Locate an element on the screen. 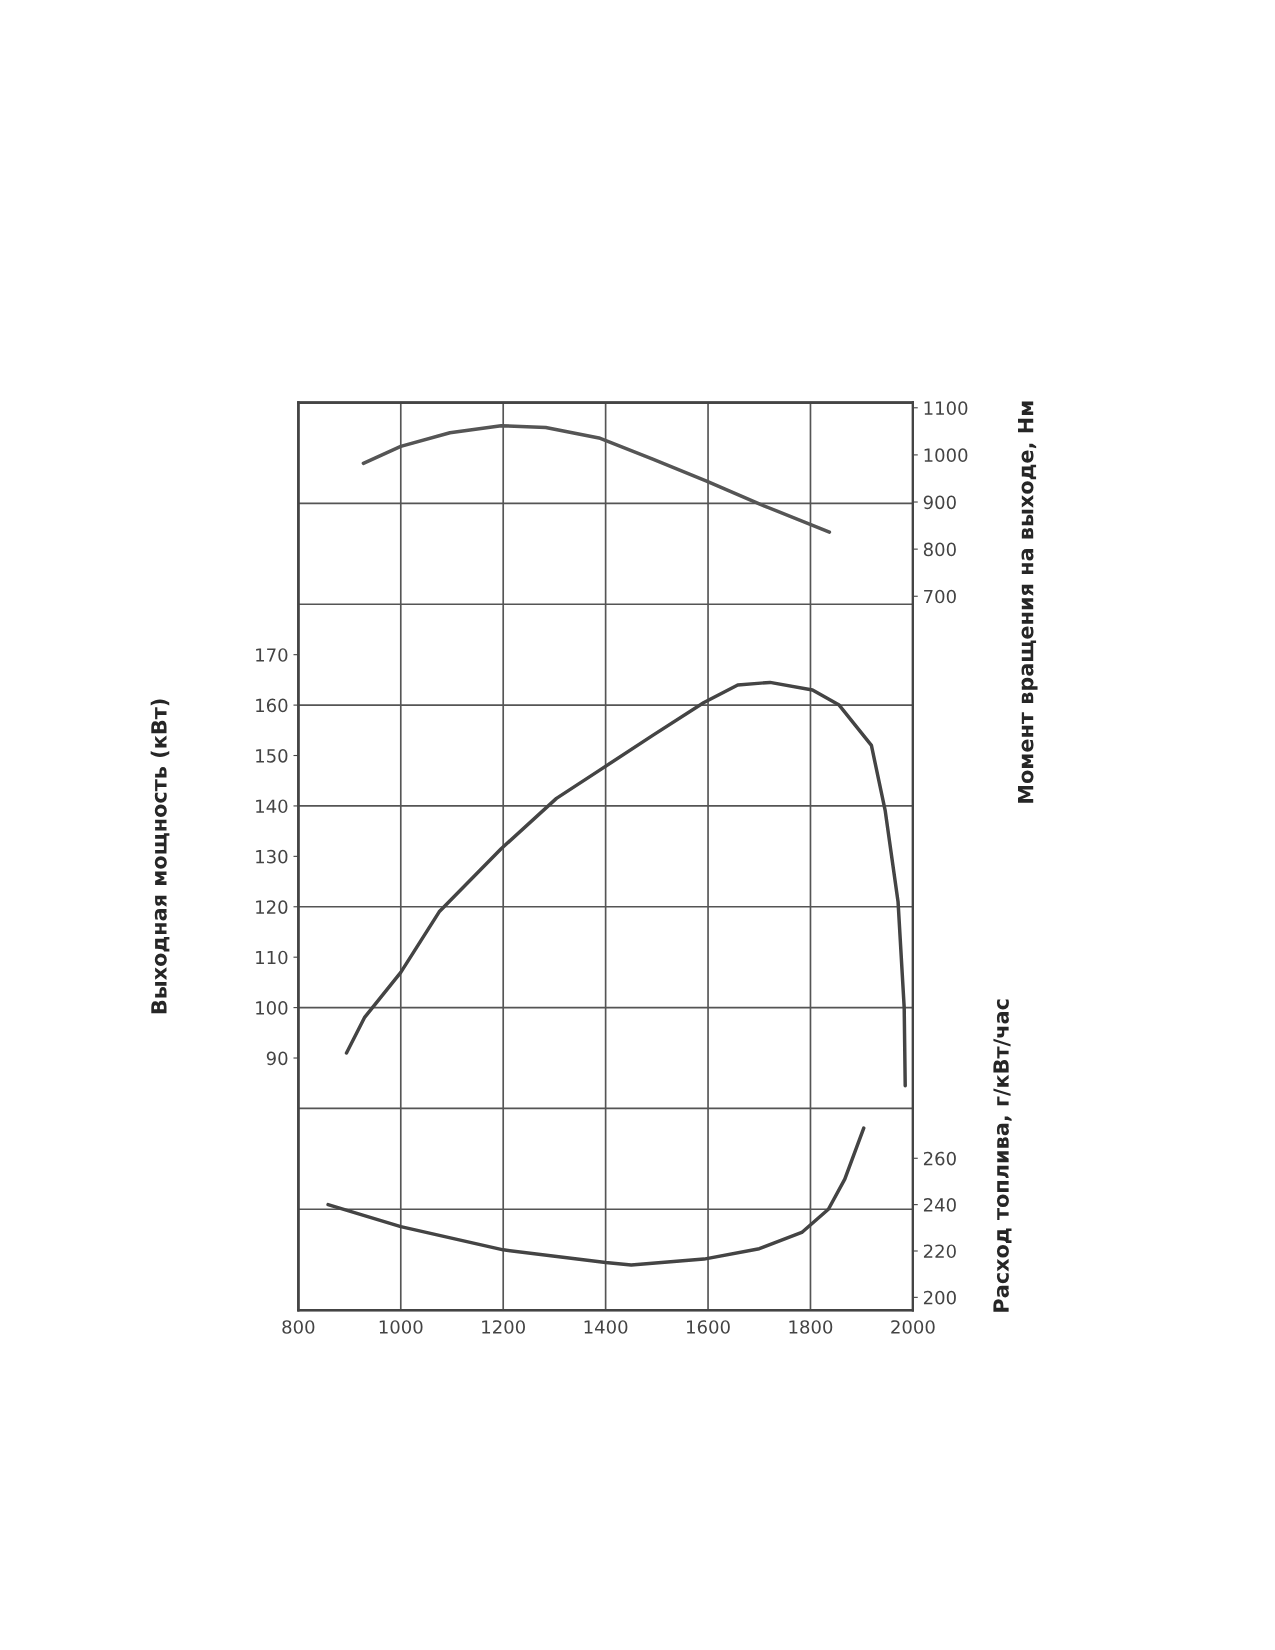  y3-tick-label: 220 is located at coordinates (939, 1251).